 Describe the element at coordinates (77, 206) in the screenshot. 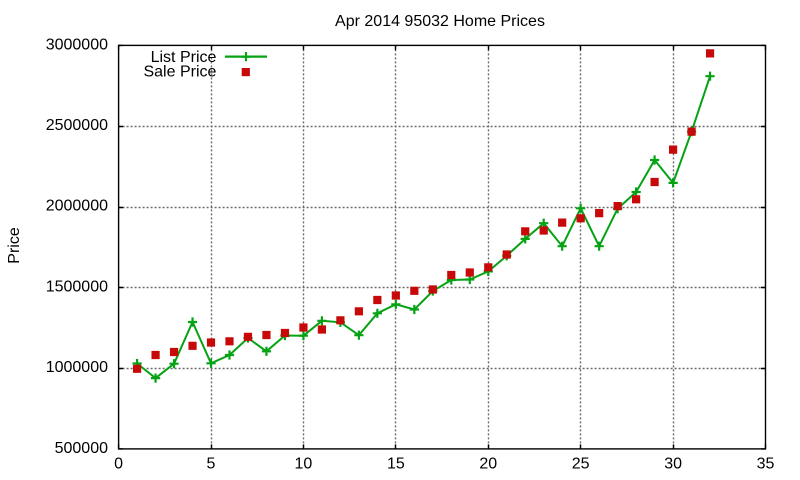

I see `svg-text: 2000000` at that location.